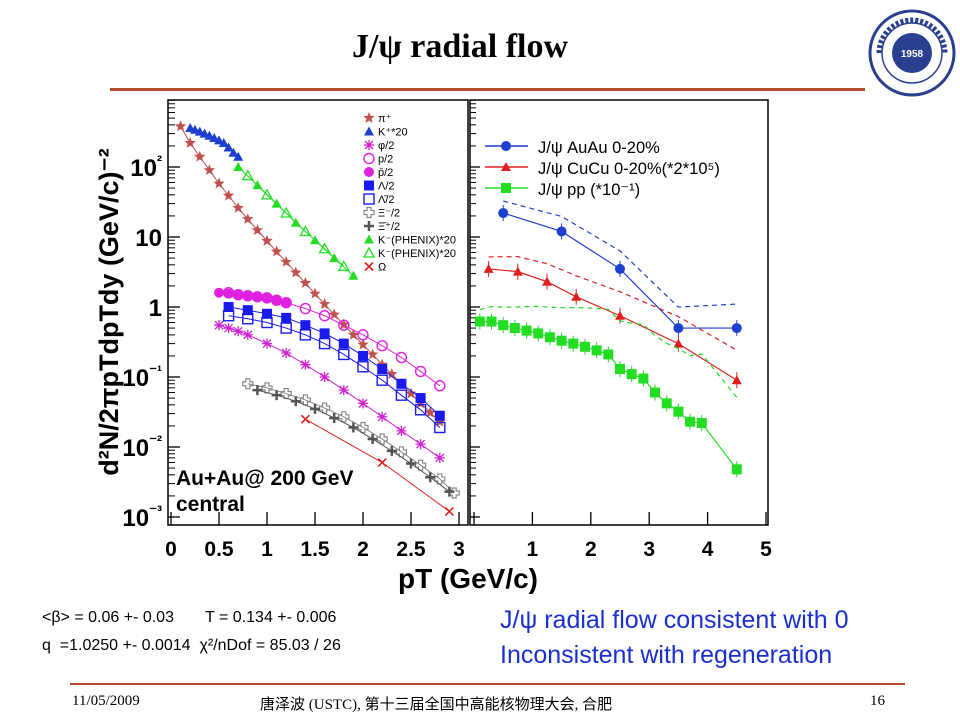 This screenshot has width=960, height=720. What do you see at coordinates (385, 173) in the screenshot?
I see `legend-label: p̄/2` at bounding box center [385, 173].